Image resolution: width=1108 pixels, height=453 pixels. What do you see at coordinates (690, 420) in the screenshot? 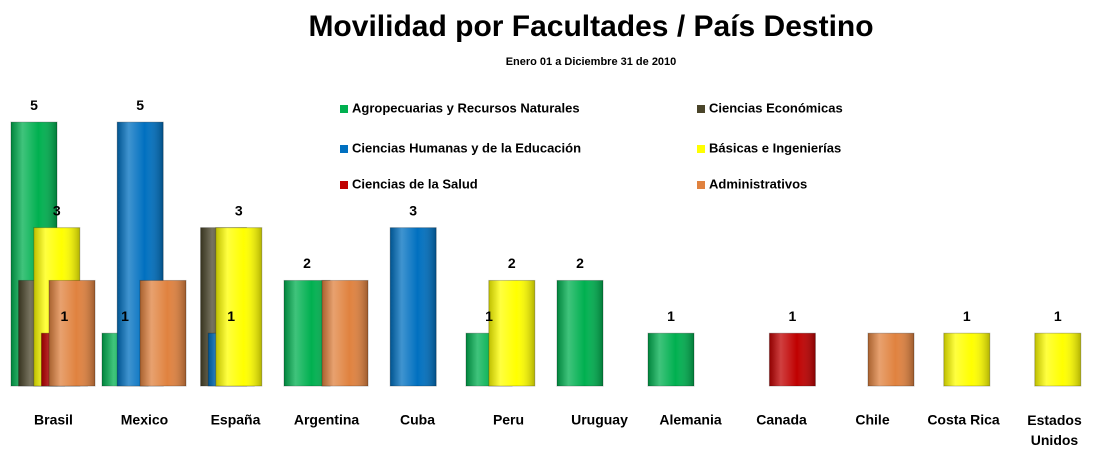
I see `x-tick-label: Alemania` at bounding box center [690, 420].